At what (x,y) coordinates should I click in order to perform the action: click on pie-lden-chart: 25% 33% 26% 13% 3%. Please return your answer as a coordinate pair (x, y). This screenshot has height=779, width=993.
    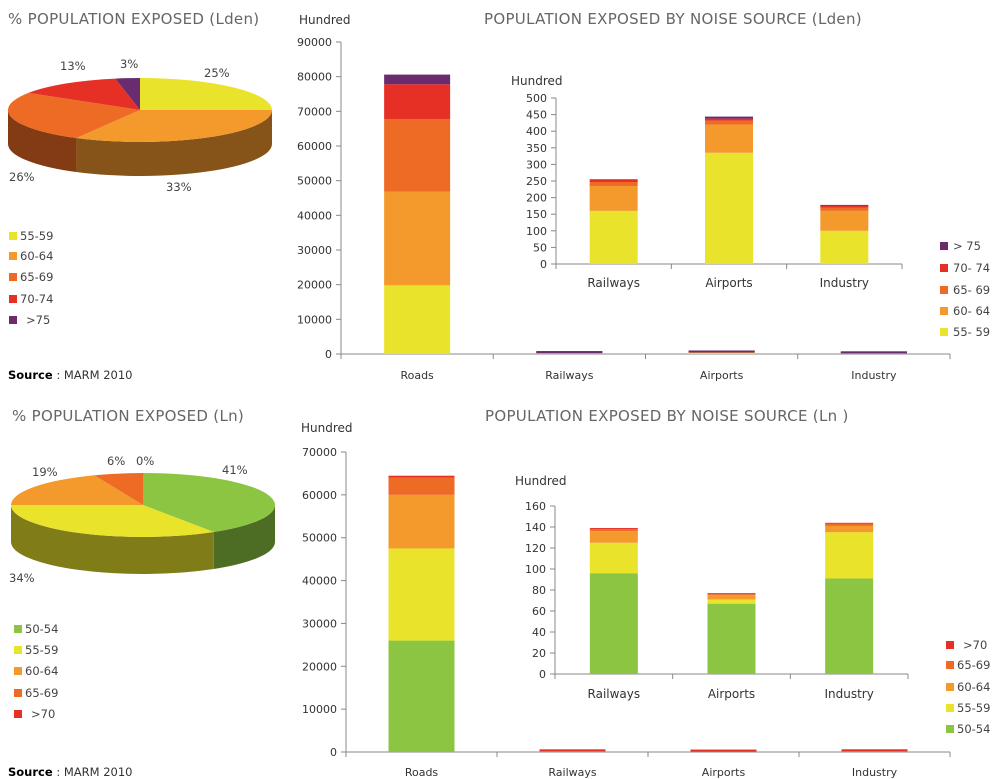
    Looking at the image, I should click on (140, 125).